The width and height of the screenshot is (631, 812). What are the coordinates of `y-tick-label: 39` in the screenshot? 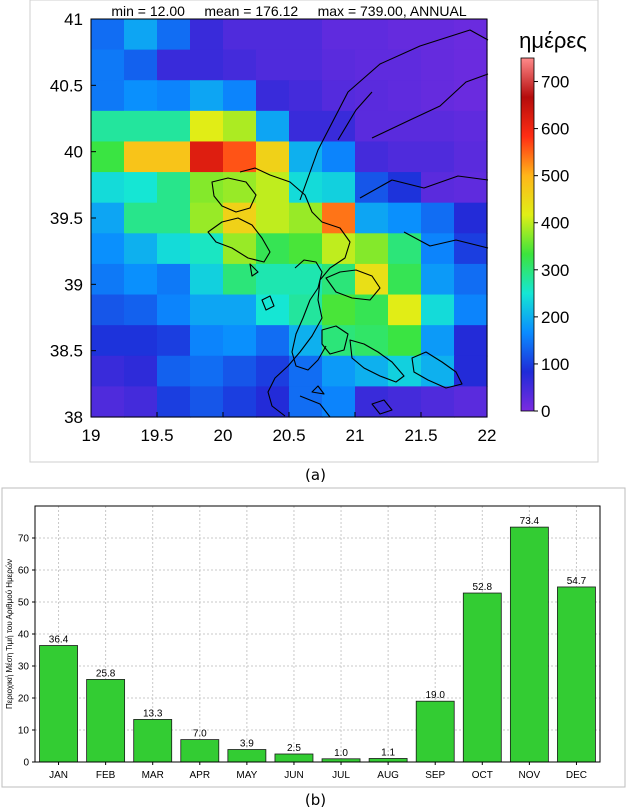 It's located at (73, 284).